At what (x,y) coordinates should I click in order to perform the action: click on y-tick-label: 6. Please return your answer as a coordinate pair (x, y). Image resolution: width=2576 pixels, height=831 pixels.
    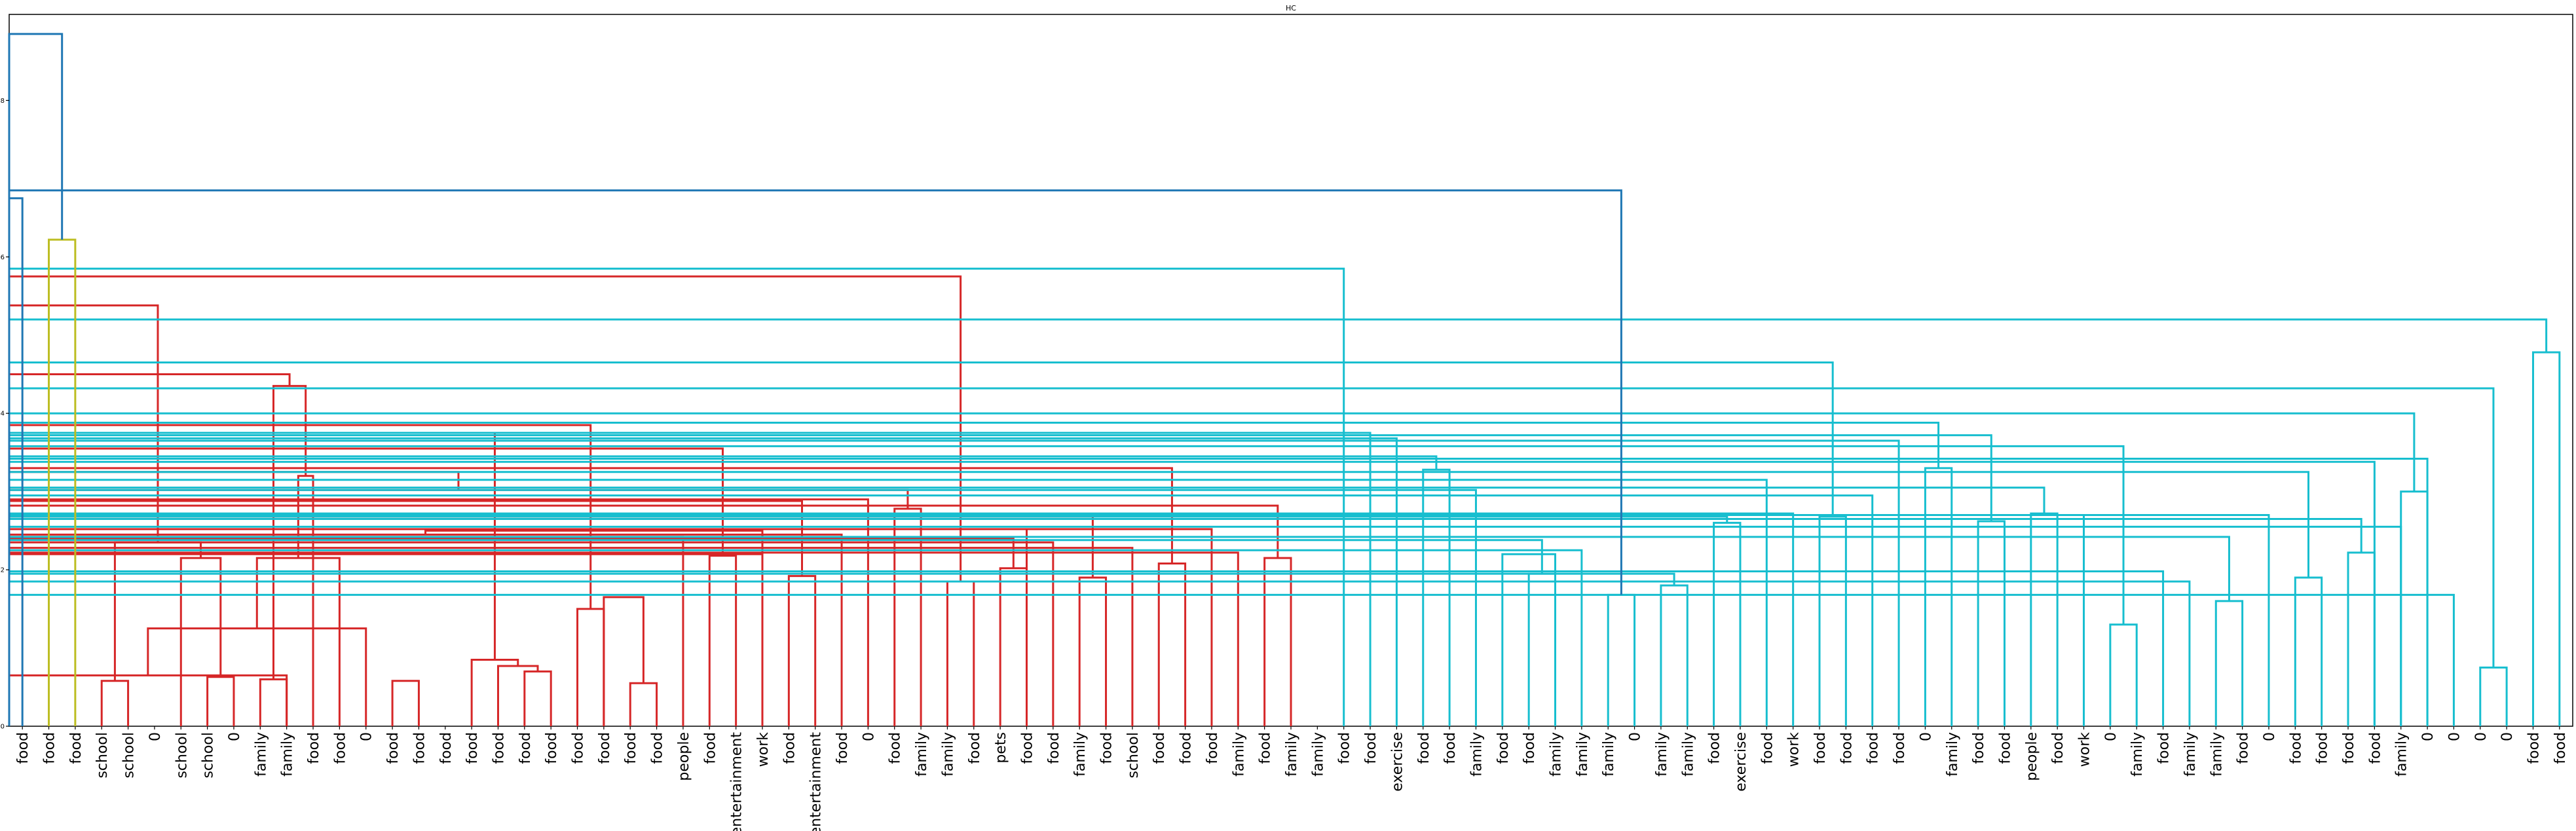
    Looking at the image, I should click on (3, 257).